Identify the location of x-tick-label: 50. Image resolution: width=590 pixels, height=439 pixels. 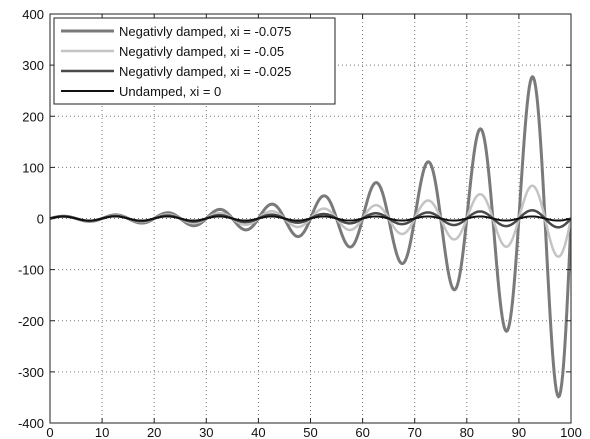
(310, 432).